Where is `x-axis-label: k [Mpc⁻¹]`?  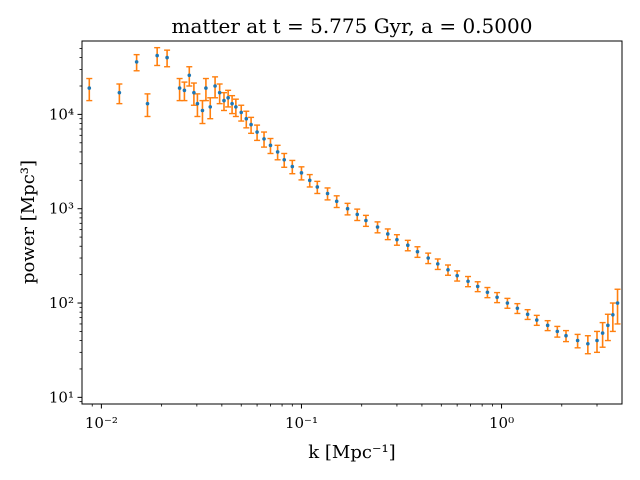 x-axis-label: k [Mpc⁻¹] is located at coordinates (351, 452).